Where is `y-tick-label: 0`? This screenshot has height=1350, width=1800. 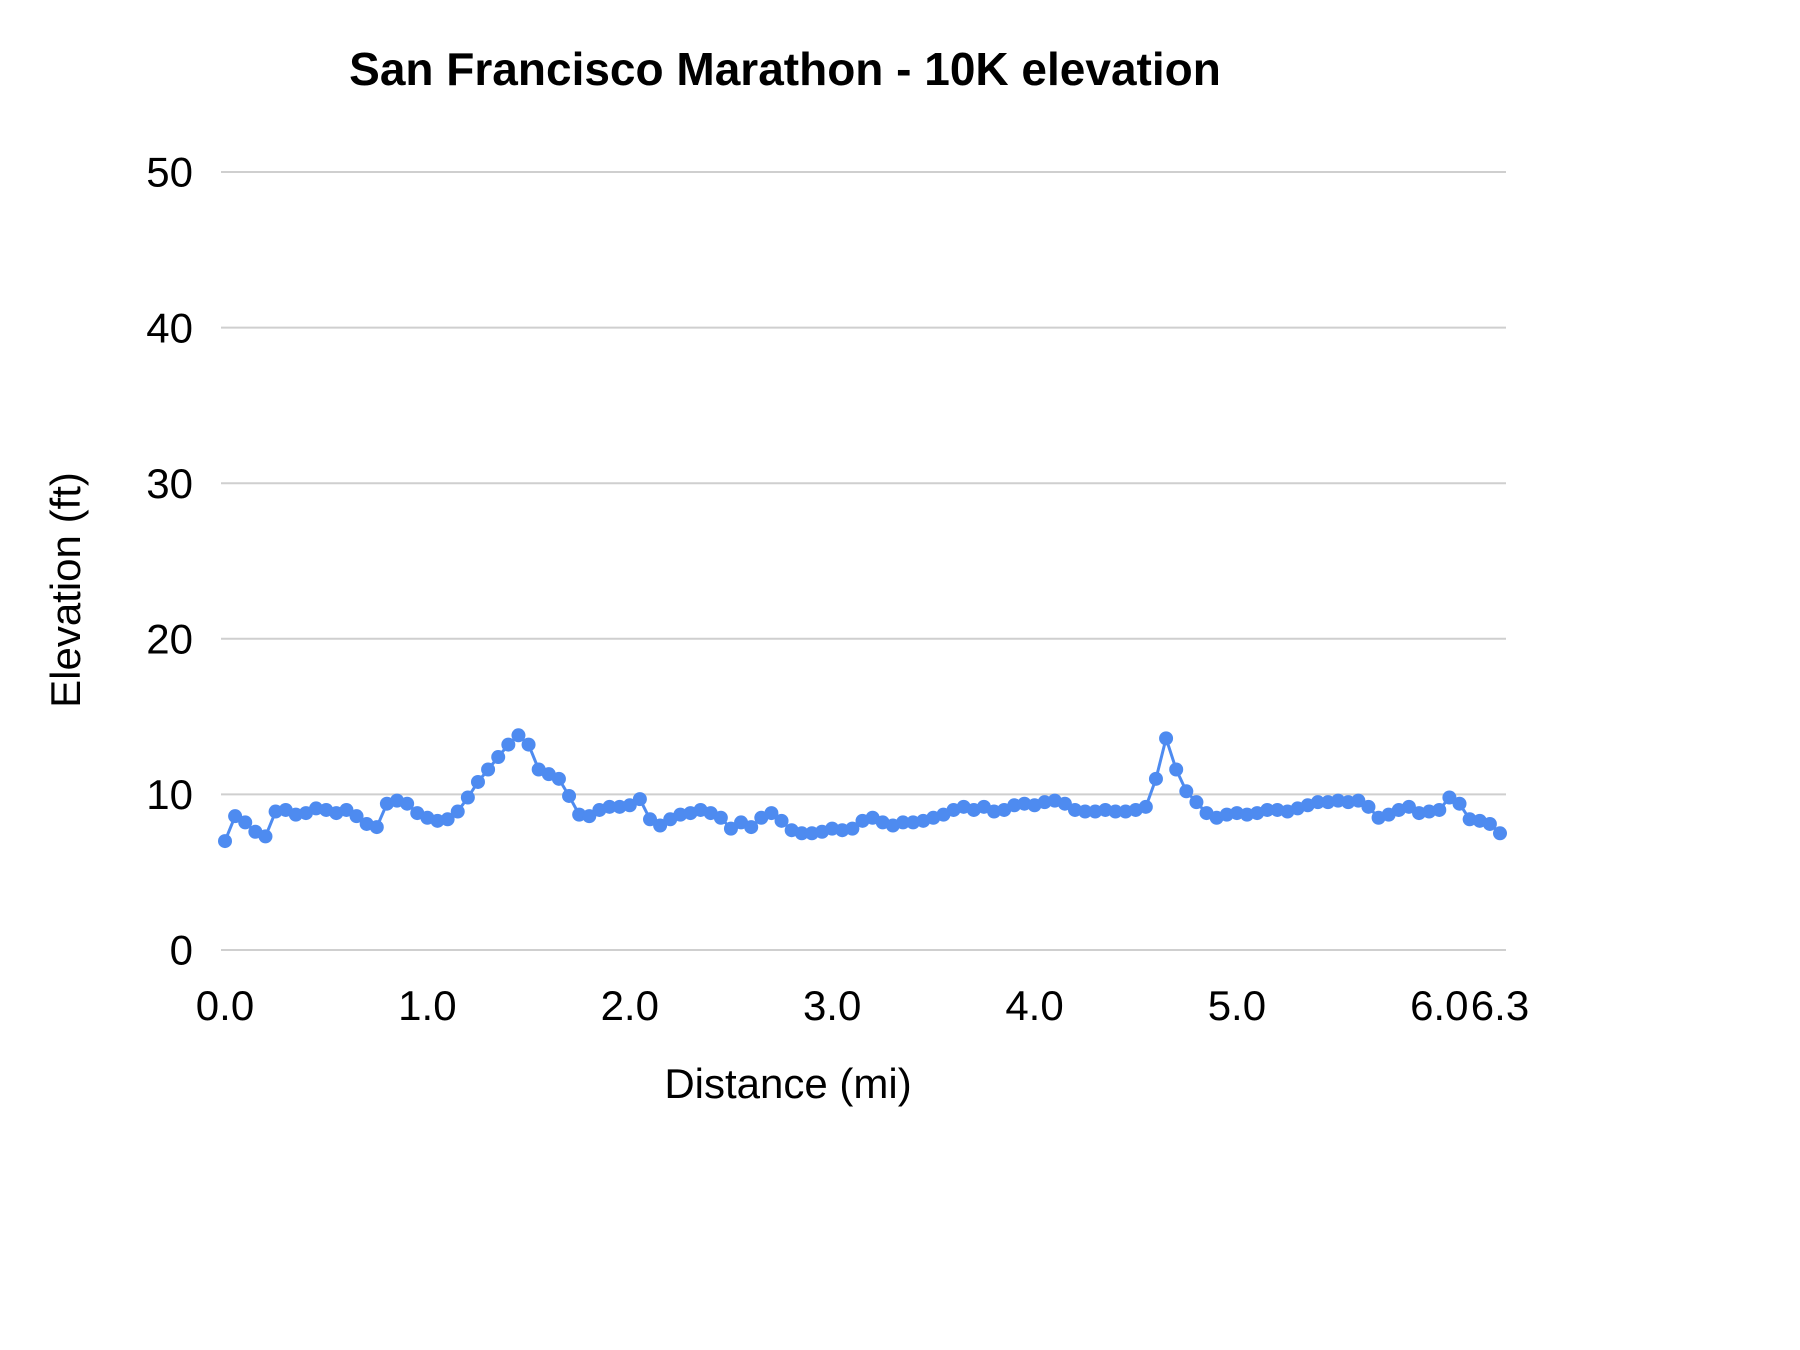 y-tick-label: 0 is located at coordinates (181, 950).